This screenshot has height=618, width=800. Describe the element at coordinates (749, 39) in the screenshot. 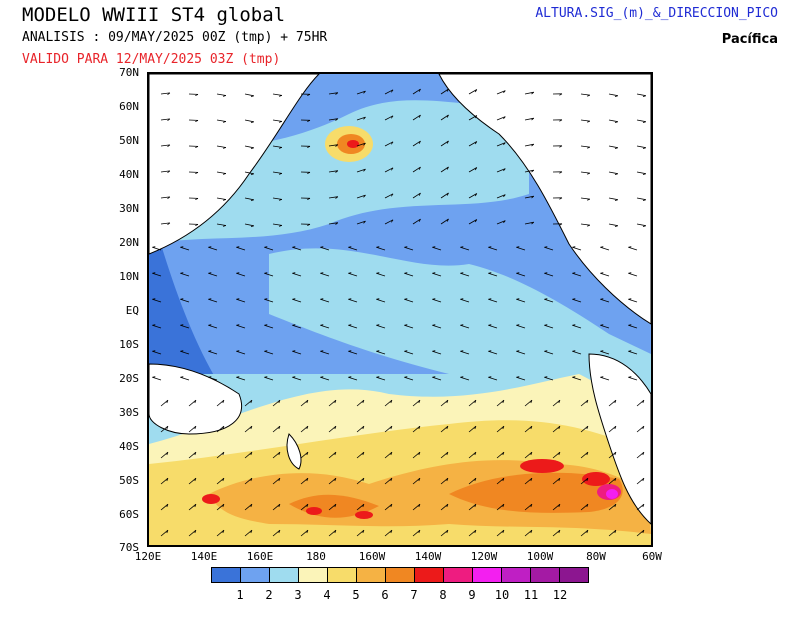

I see `region-name: Pacífica` at that location.